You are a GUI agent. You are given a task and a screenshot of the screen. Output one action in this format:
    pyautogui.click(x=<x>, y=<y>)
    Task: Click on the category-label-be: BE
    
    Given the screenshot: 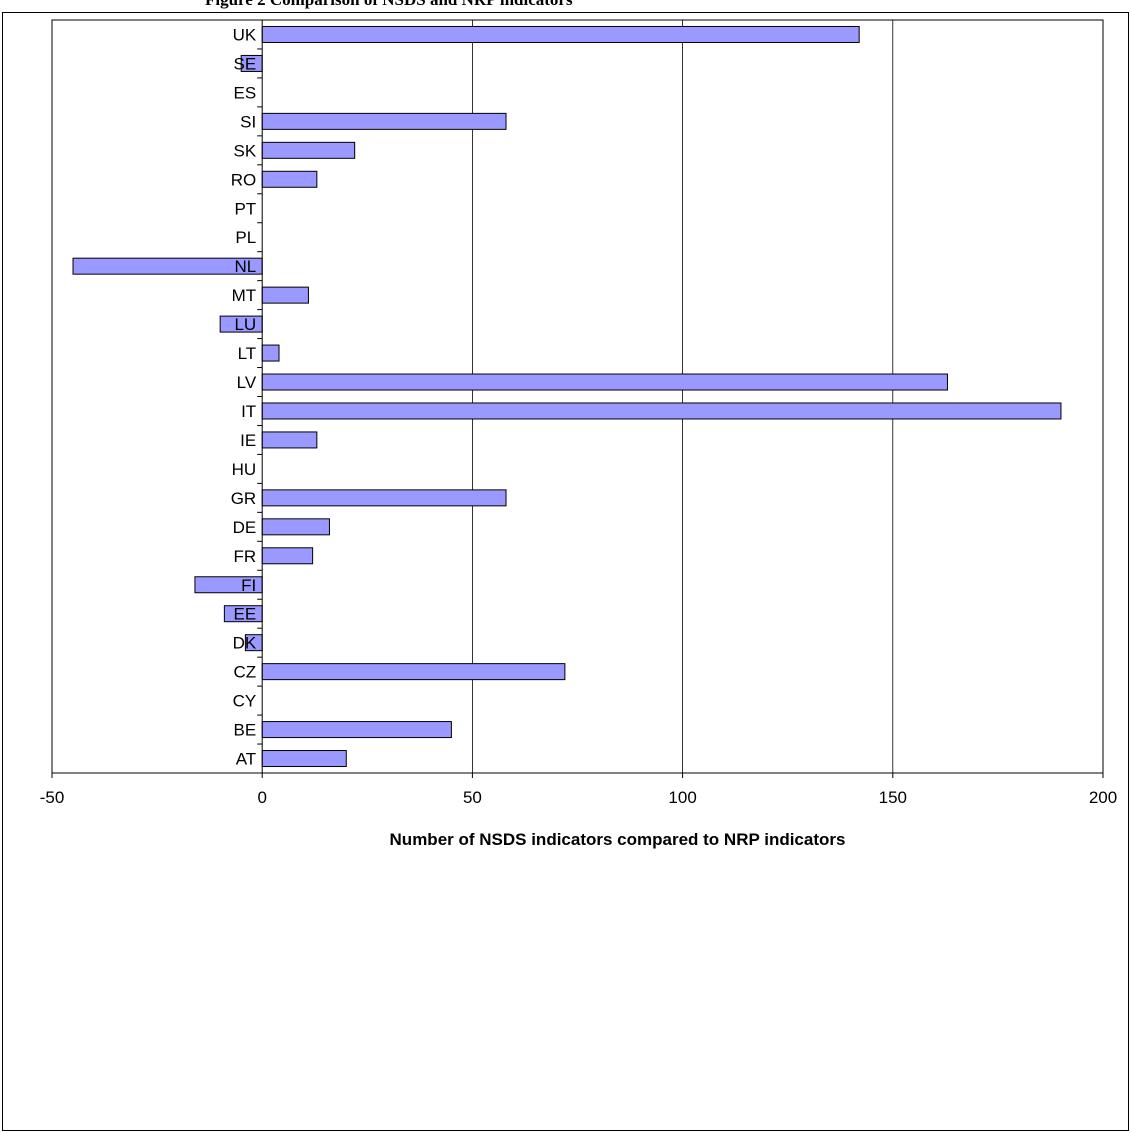 What is the action you would take?
    pyautogui.click(x=245, y=730)
    